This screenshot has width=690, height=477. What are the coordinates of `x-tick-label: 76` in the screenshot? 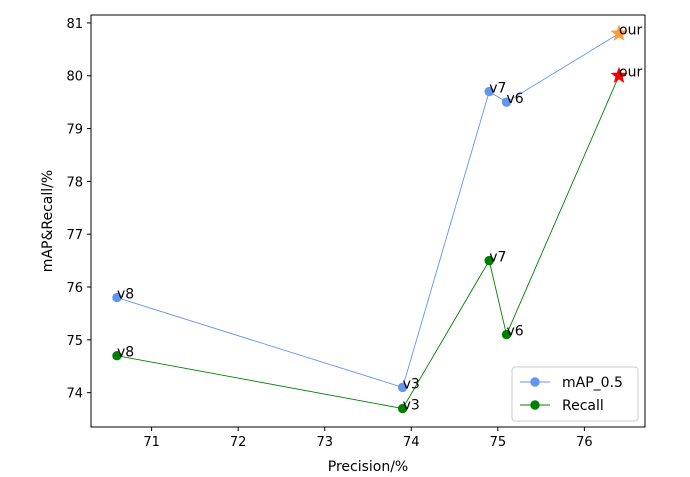 It's located at (584, 442).